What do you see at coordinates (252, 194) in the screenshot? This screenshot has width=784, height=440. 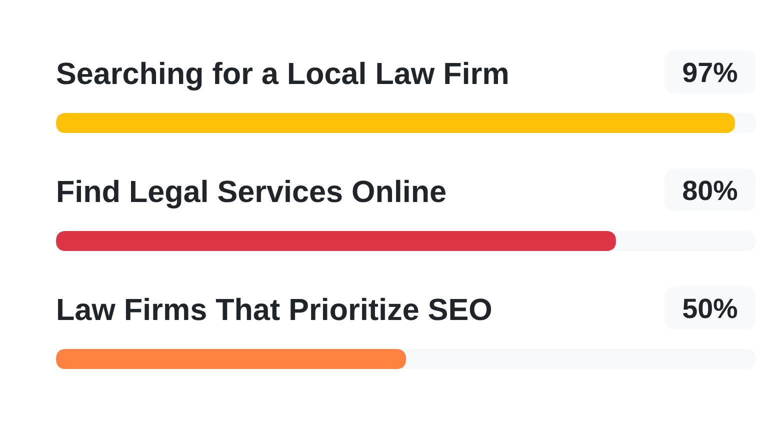 I see `y-tick-label: Find Legal Services Online` at bounding box center [252, 194].